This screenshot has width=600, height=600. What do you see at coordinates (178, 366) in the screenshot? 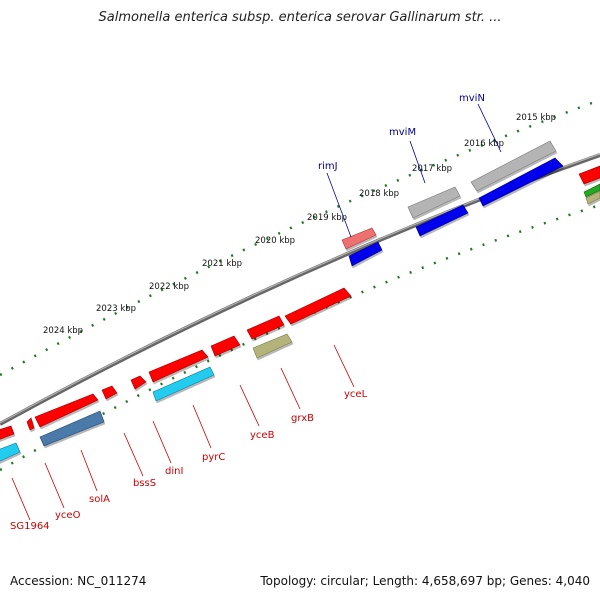
I see `gene-dinI` at bounding box center [178, 366].